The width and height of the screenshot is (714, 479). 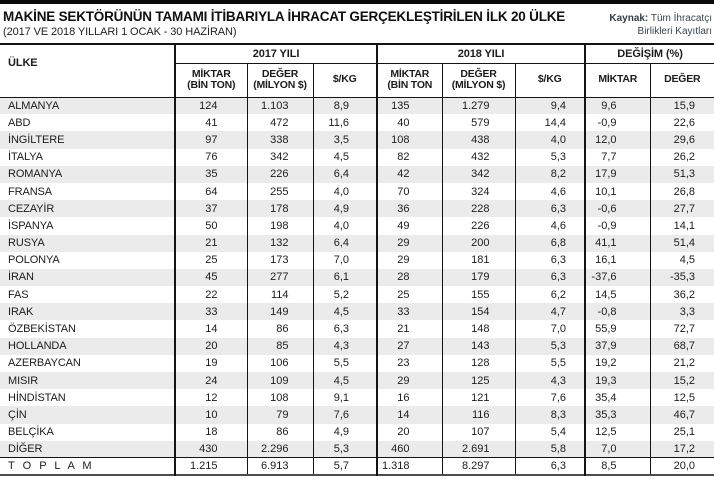 What do you see at coordinates (681, 226) in the screenshot?
I see `value-cell: 14,1` at bounding box center [681, 226].